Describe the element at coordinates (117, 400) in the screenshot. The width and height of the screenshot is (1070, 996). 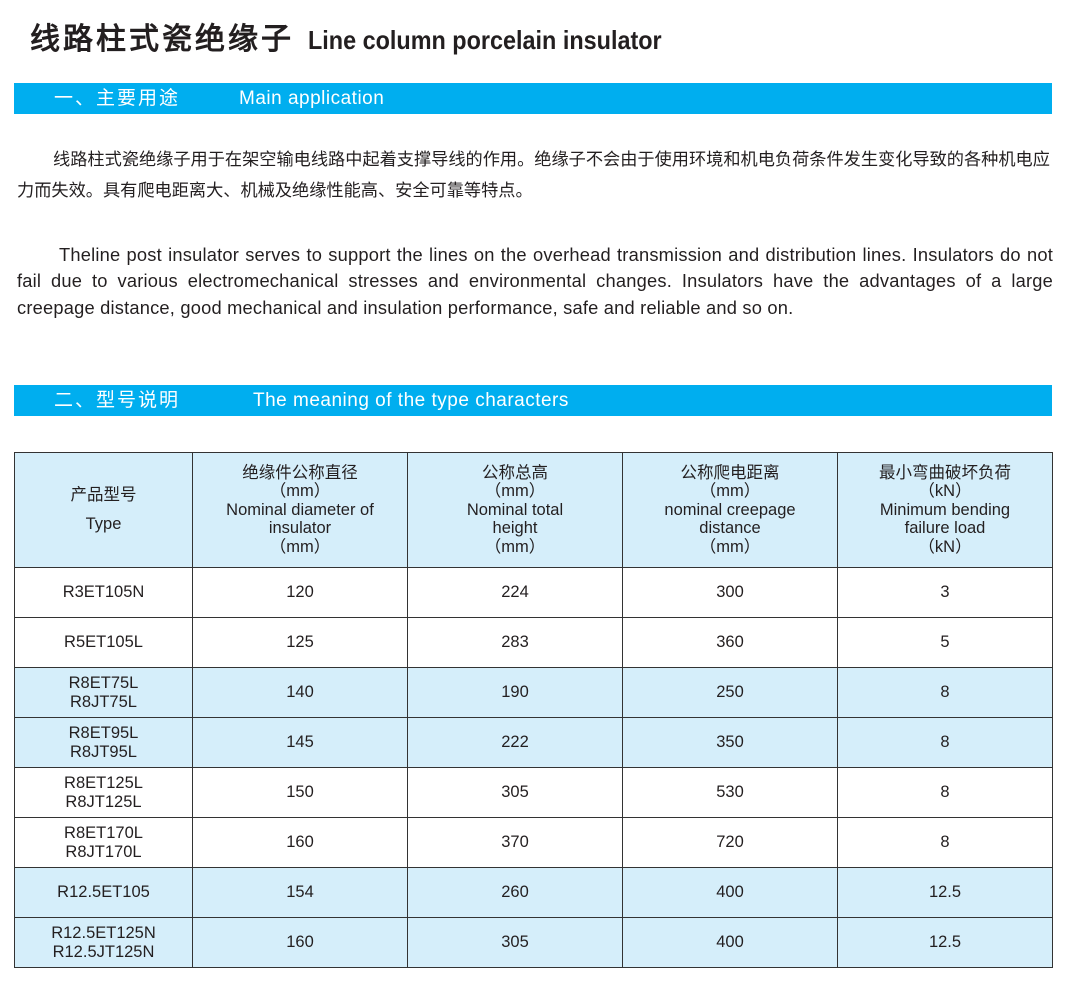
I see `section-header-cn: 二、型号说明` at that location.